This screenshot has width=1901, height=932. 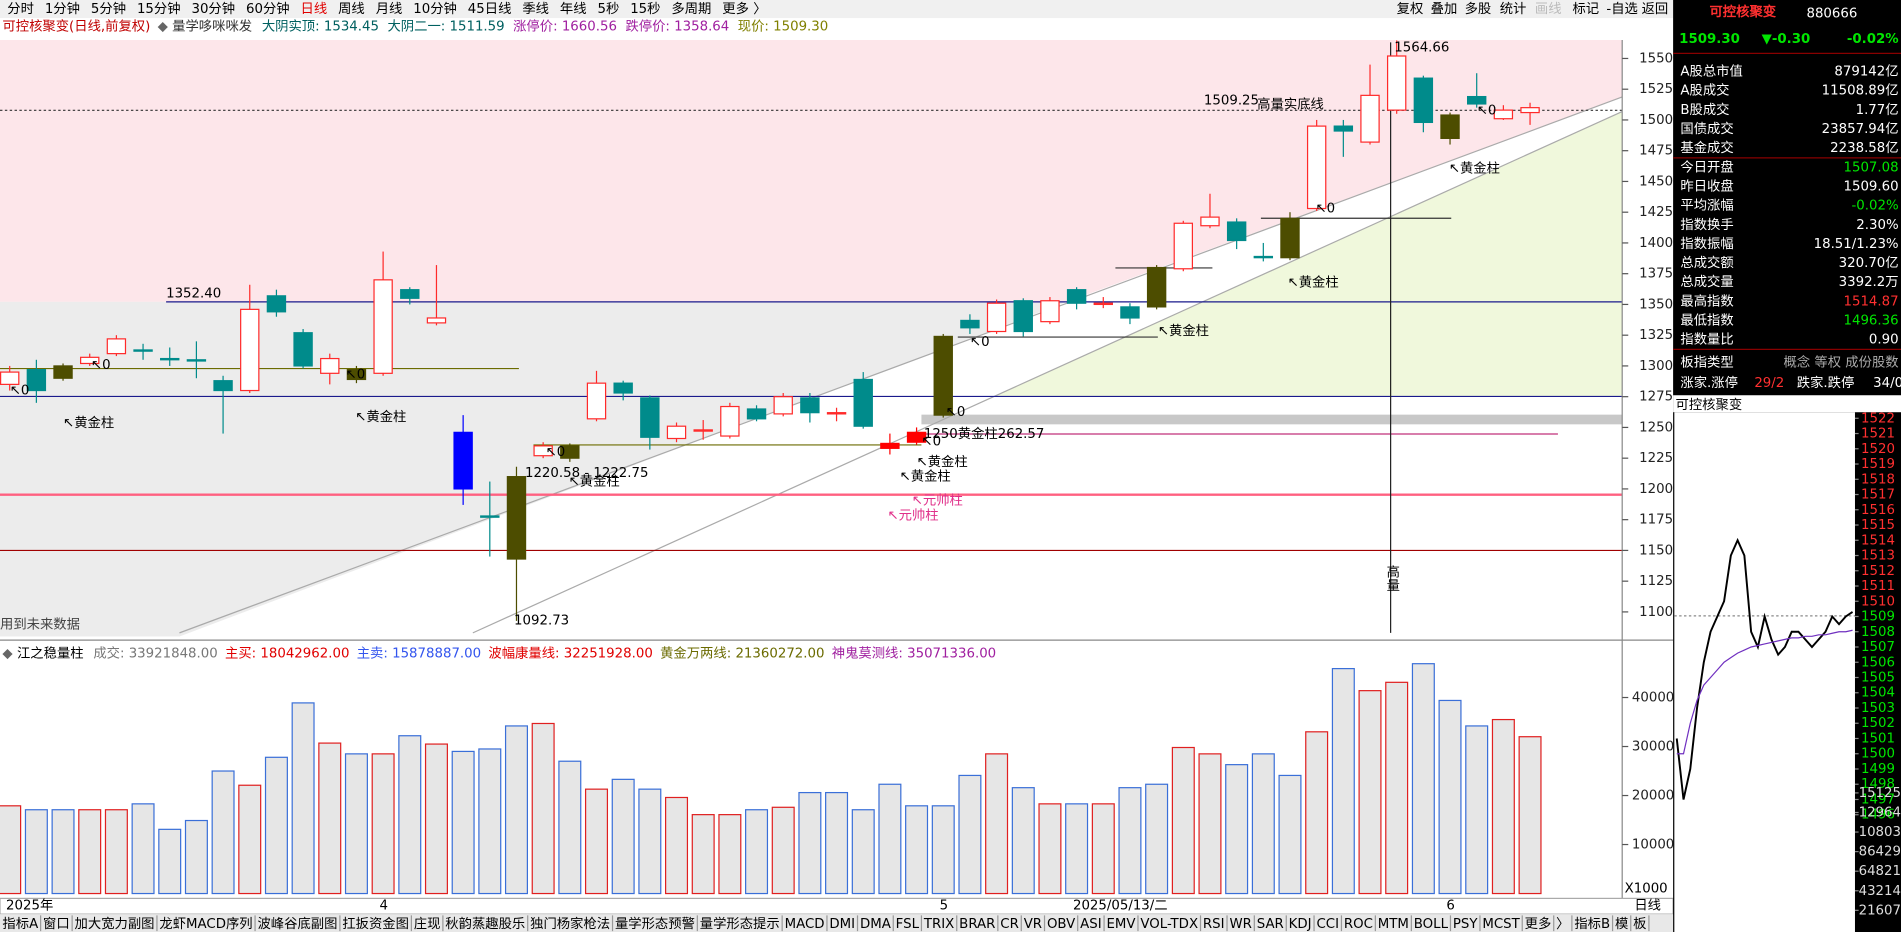 What do you see at coordinates (1706, 185) in the screenshot?
I see `quote-label: 昨日收盘` at bounding box center [1706, 185].